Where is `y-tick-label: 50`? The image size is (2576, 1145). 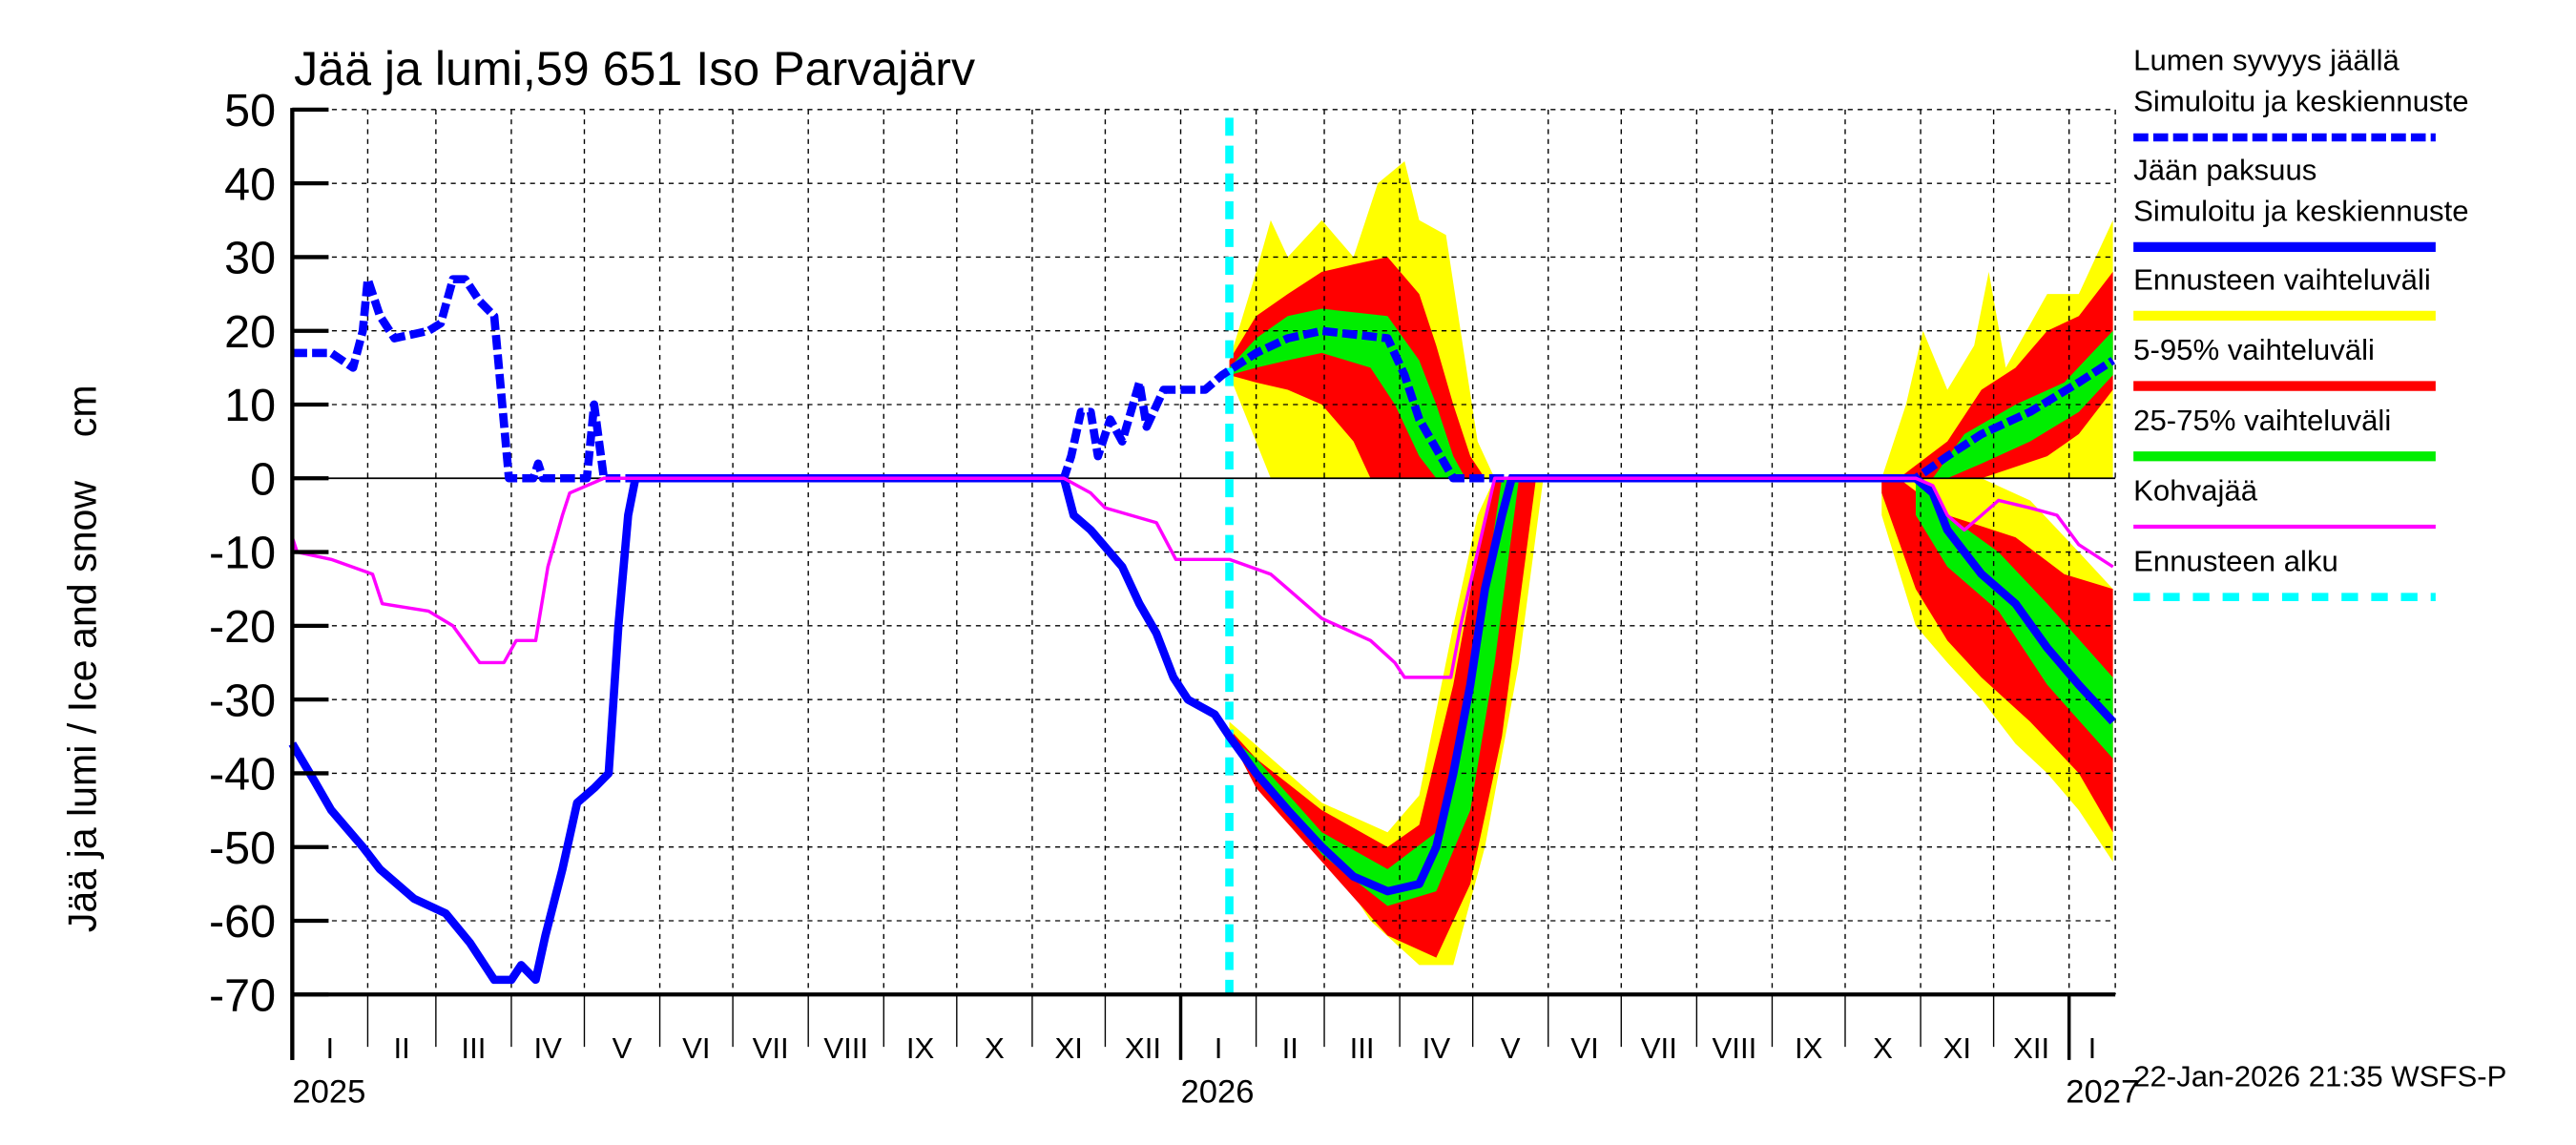 y-tick-label: 50 is located at coordinates (250, 110).